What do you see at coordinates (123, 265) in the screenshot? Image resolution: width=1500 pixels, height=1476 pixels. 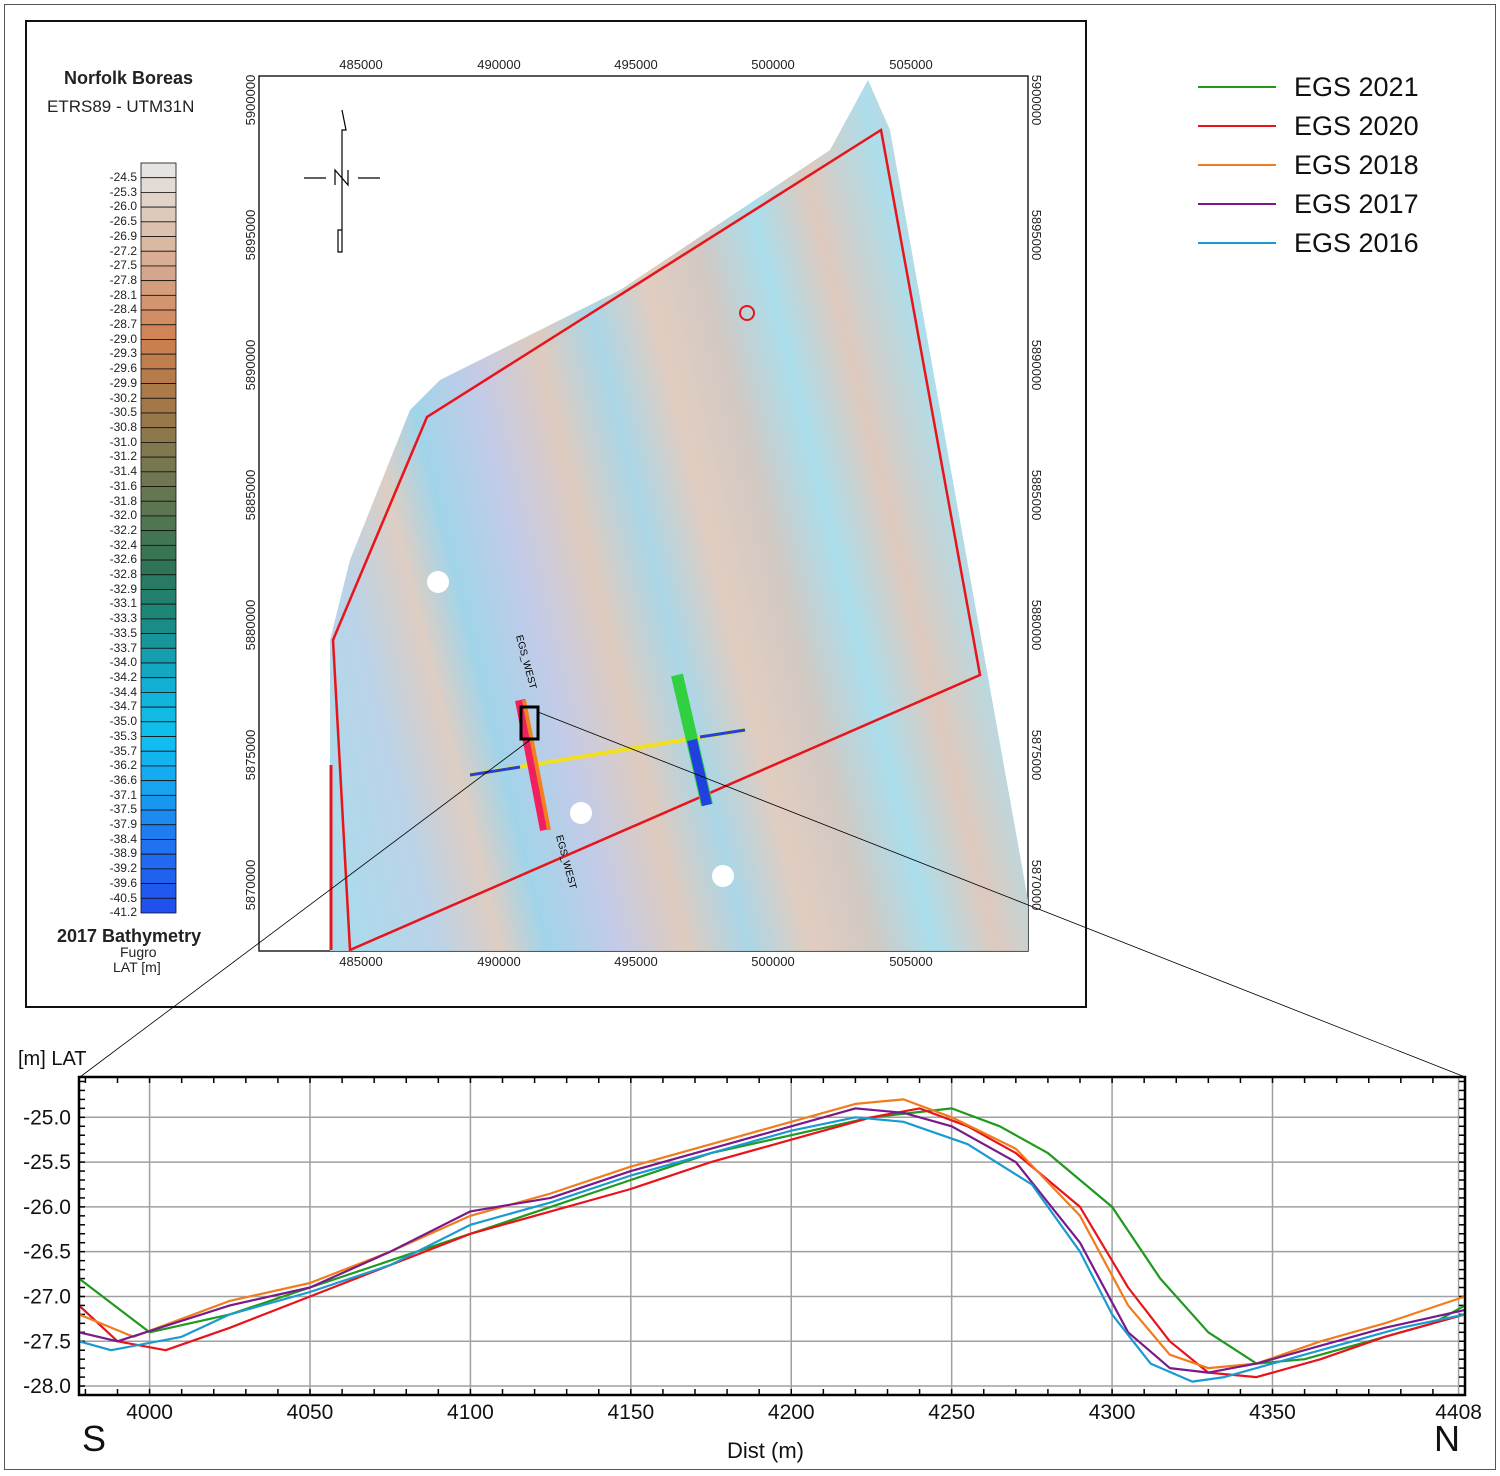 I see `colorbar-label: -27.5` at bounding box center [123, 265].